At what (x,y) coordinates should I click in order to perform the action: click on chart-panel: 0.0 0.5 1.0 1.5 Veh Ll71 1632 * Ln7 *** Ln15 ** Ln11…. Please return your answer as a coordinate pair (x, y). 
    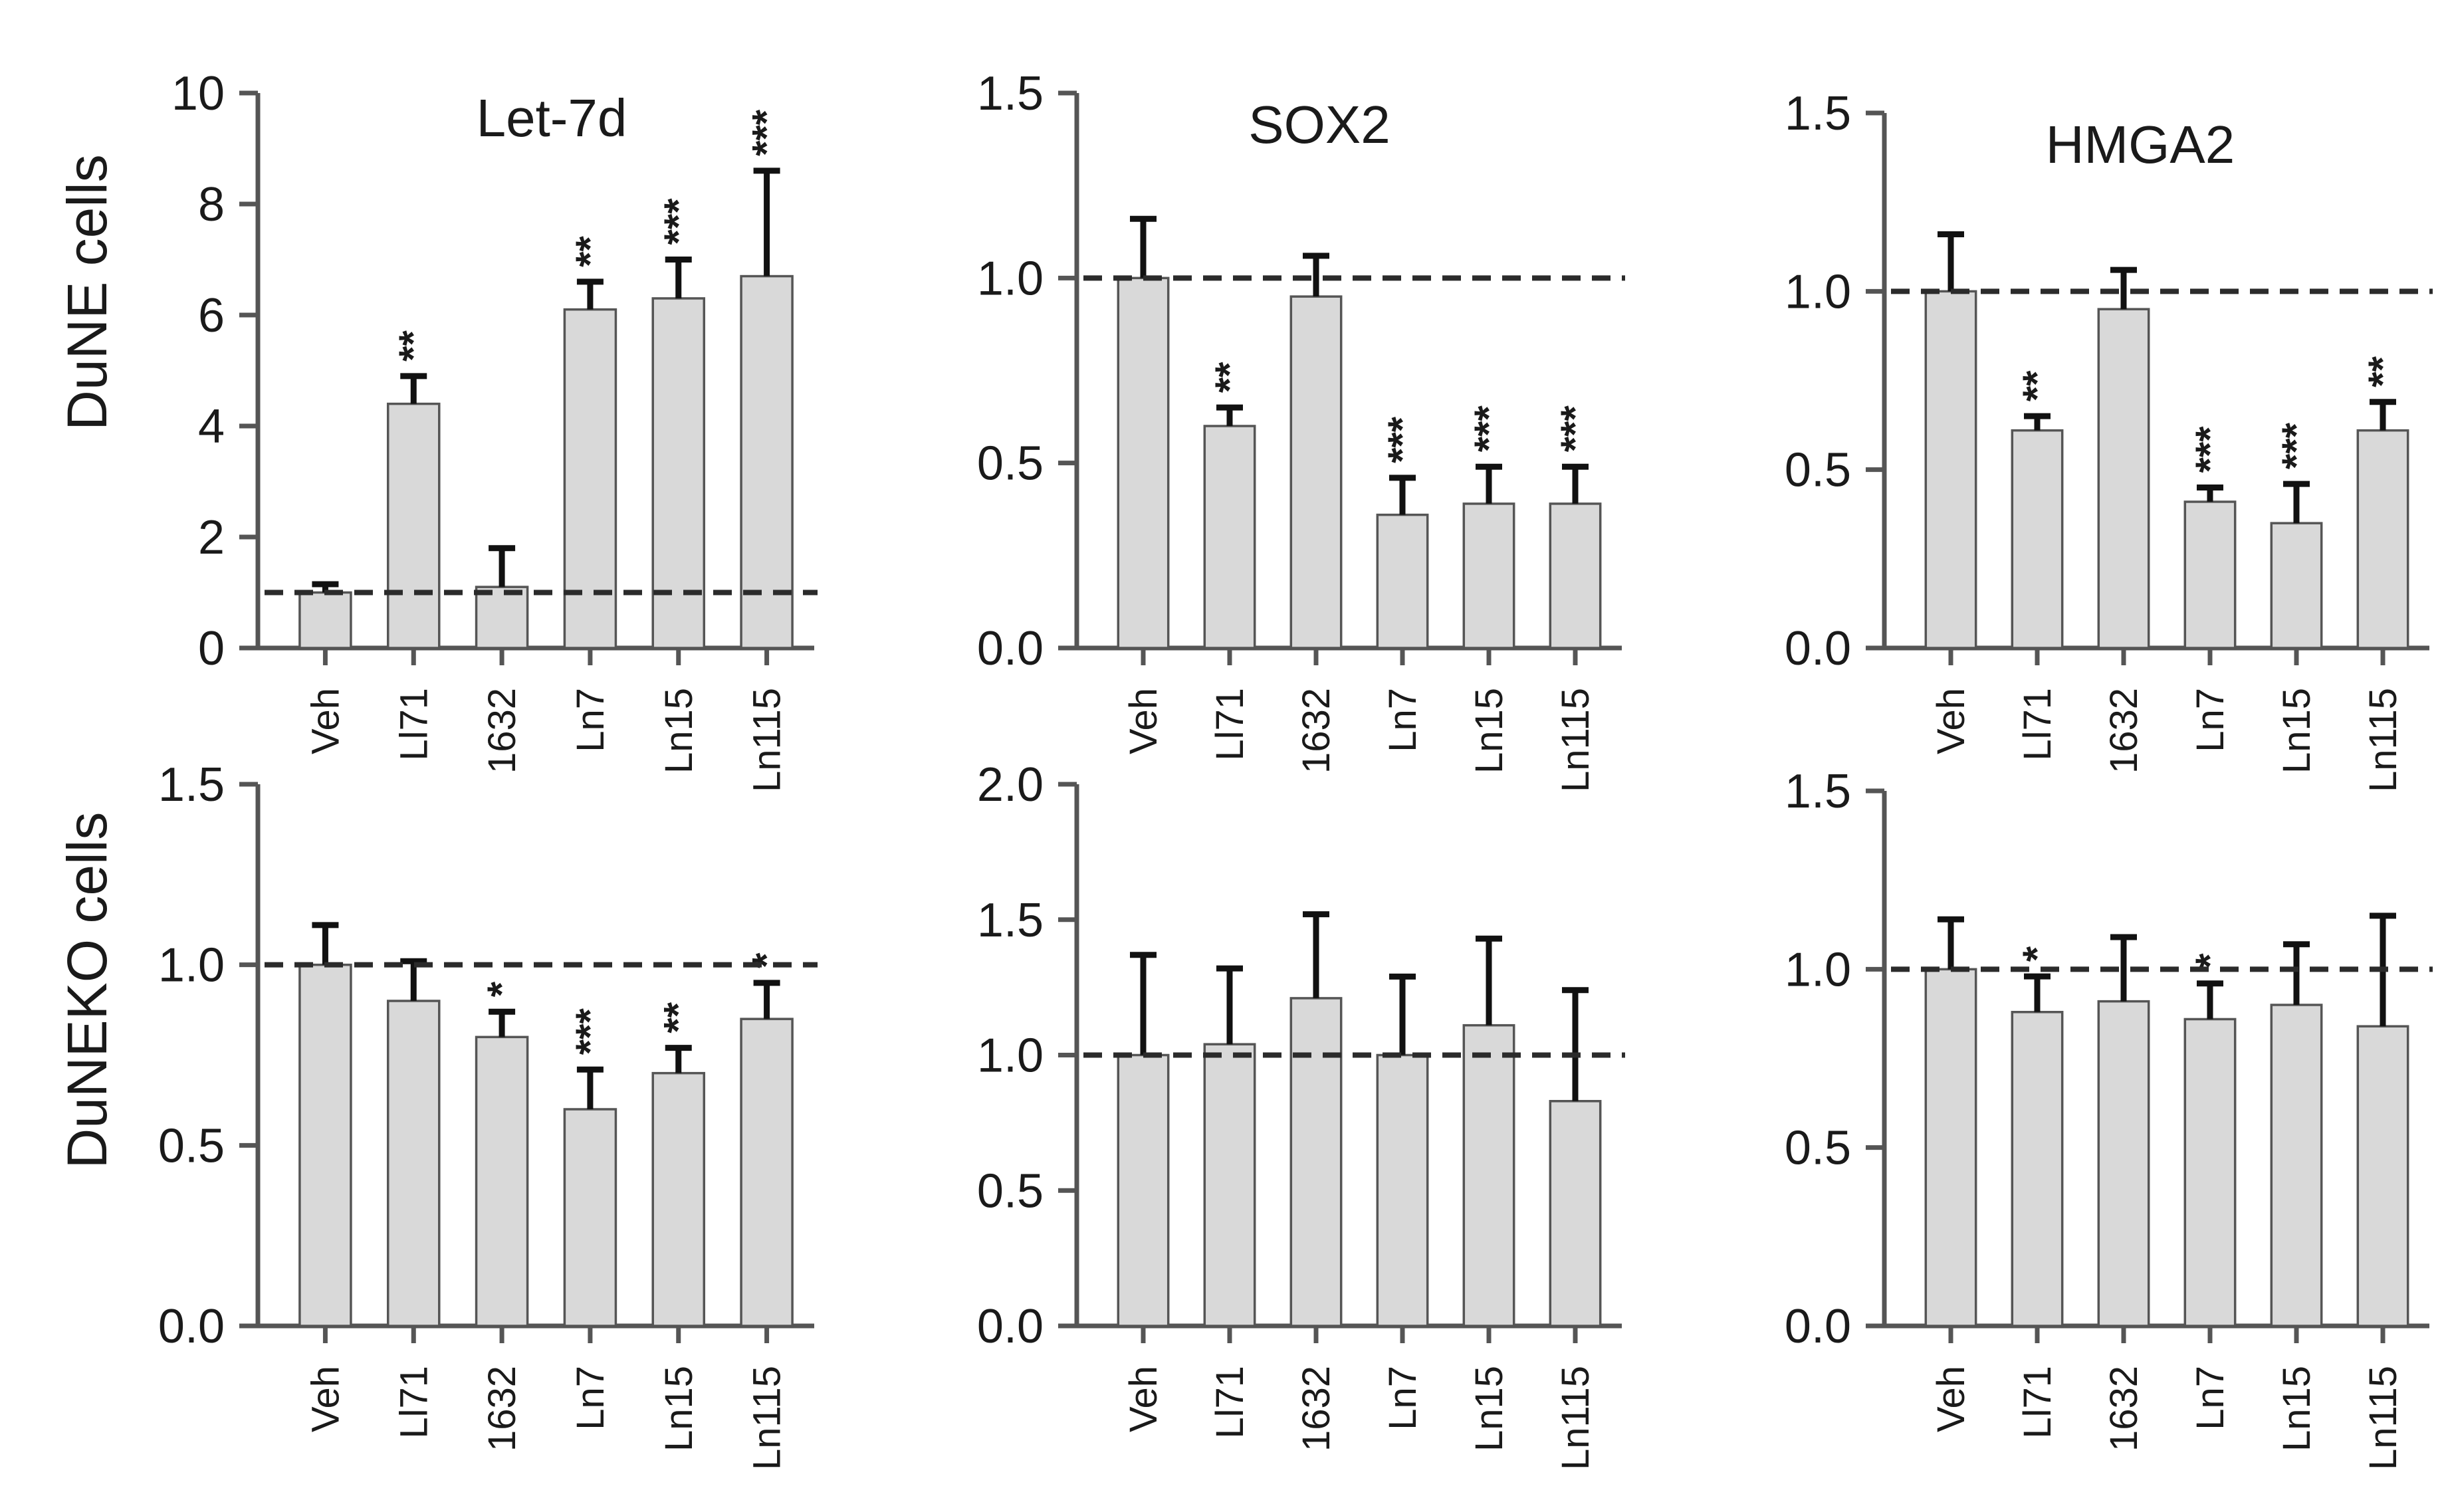
    Looking at the image, I should click on (488, 1114).